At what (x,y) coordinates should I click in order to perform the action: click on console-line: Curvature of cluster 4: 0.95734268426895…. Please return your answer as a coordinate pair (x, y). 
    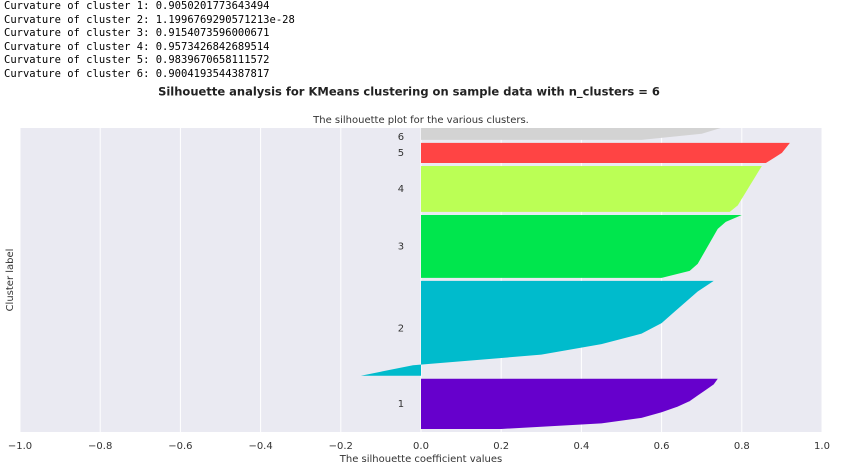
    Looking at the image, I should click on (137, 46).